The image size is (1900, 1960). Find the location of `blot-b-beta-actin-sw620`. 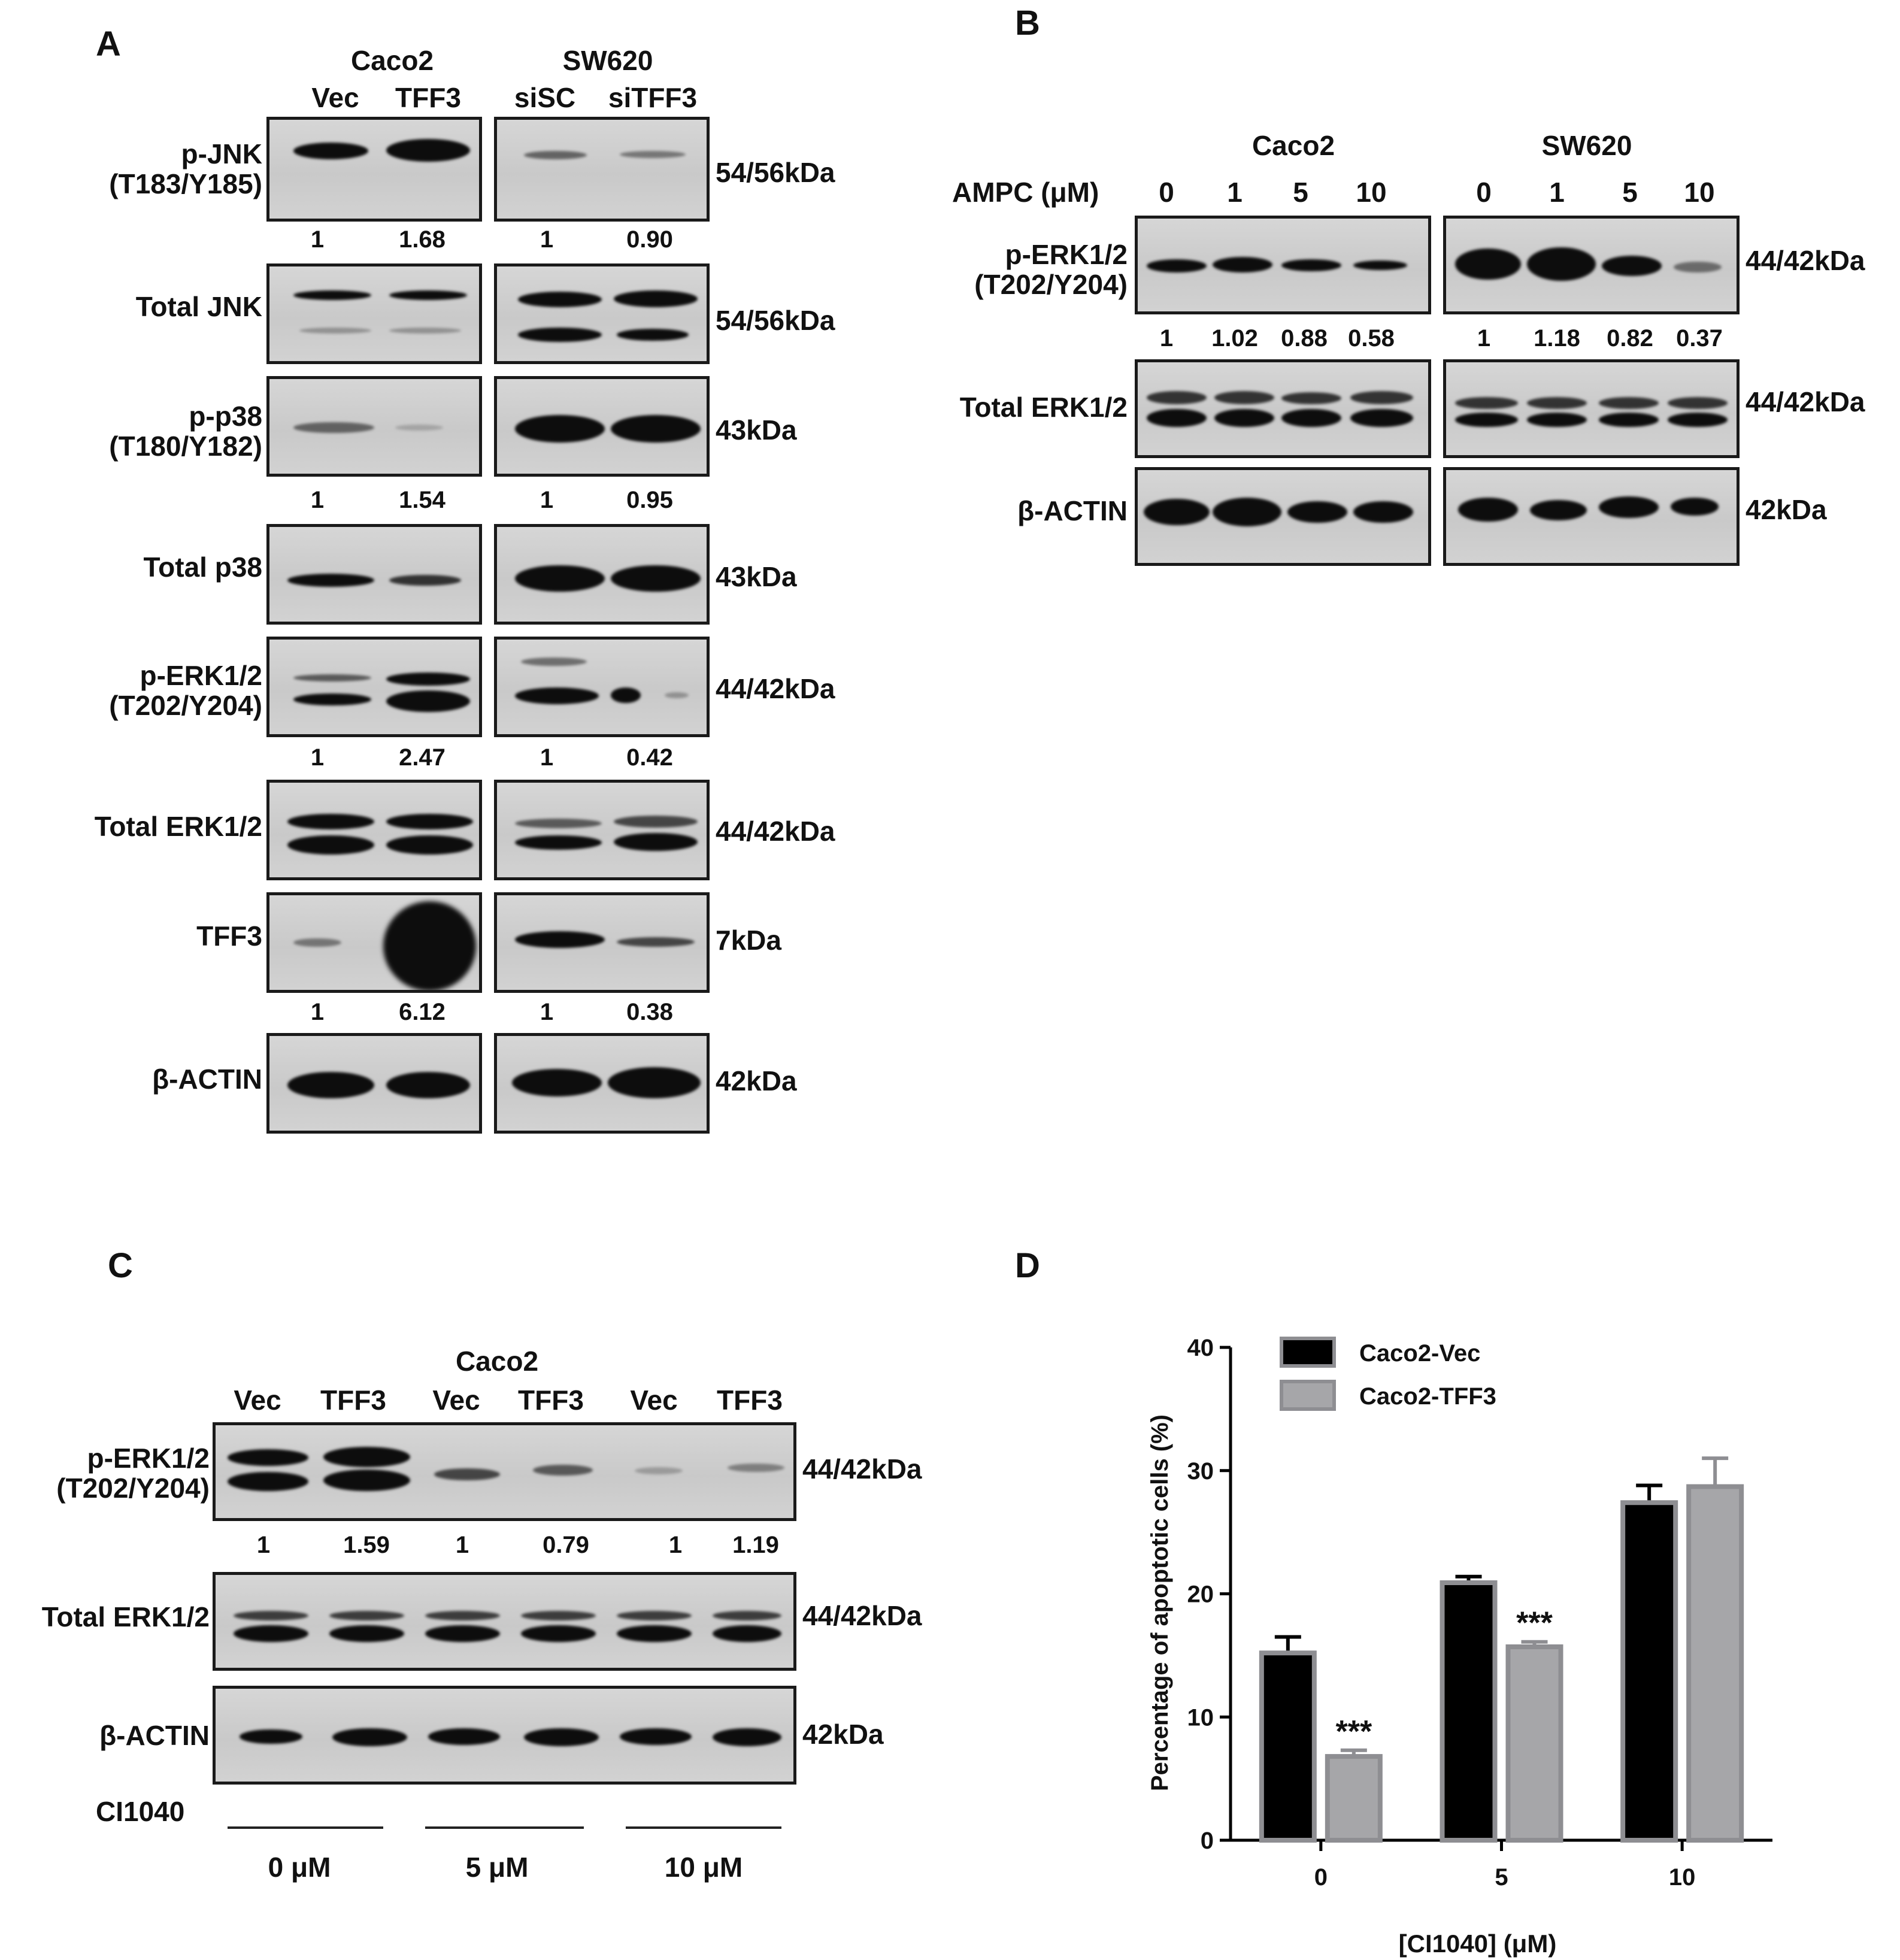

blot-b-beta-actin-sw620 is located at coordinates (1591, 516).